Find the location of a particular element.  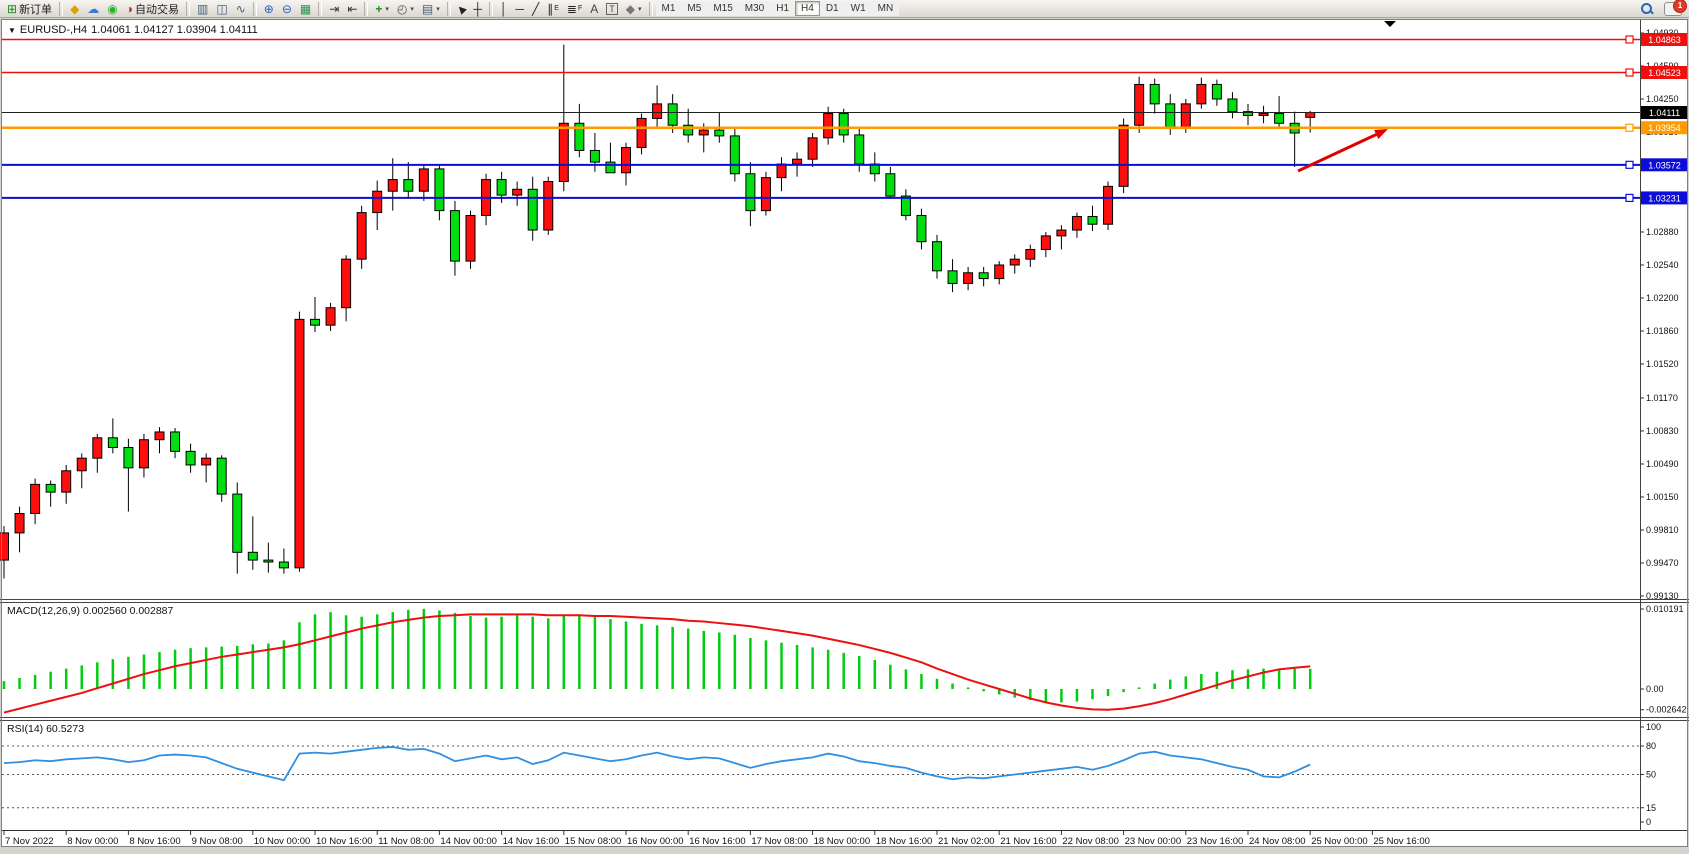

zoom-in-icon: ⊕ is located at coordinates (268, 8).